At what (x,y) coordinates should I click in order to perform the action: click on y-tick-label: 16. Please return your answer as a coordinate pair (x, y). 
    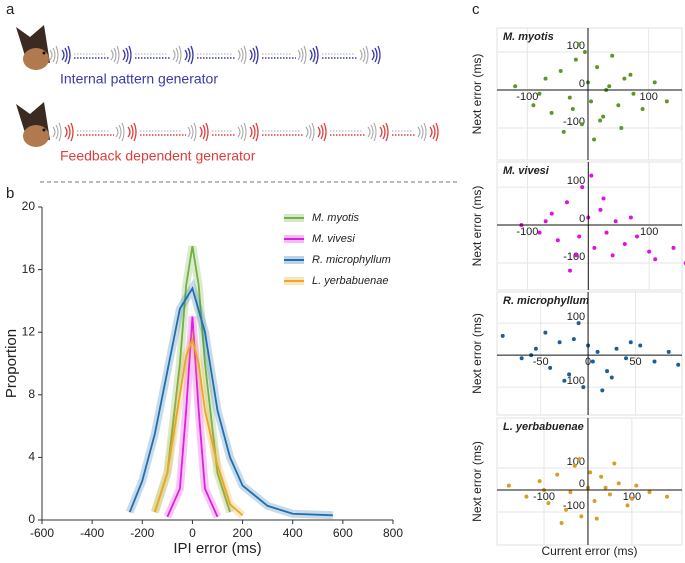
    Looking at the image, I should click on (29, 269).